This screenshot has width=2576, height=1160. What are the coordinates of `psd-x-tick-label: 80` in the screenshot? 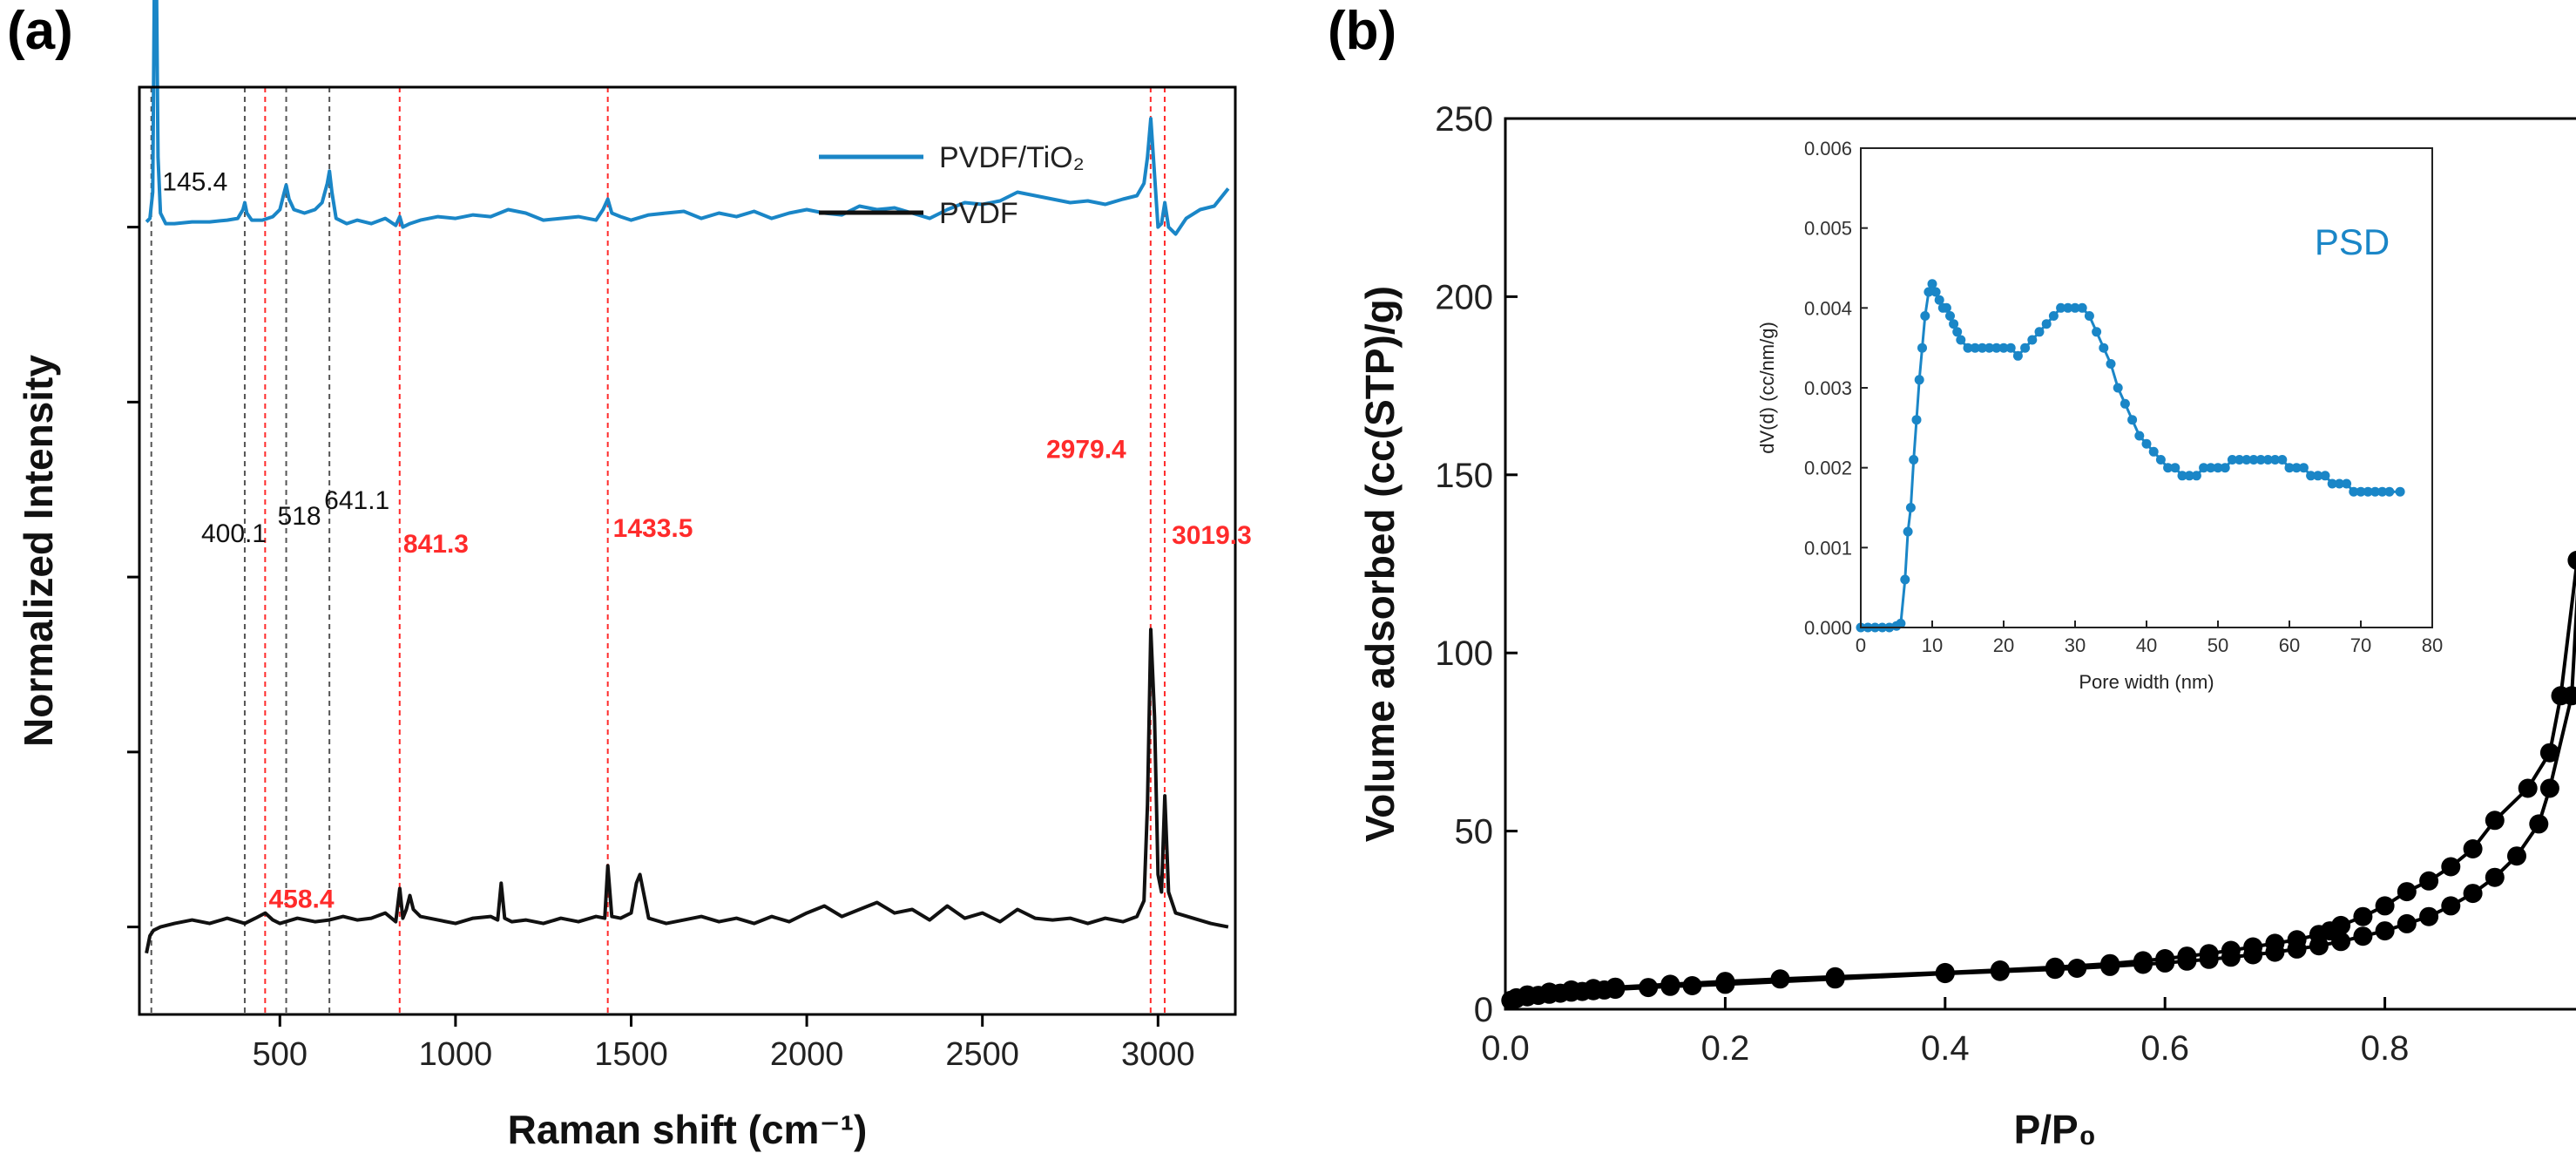 It's located at (2432, 645).